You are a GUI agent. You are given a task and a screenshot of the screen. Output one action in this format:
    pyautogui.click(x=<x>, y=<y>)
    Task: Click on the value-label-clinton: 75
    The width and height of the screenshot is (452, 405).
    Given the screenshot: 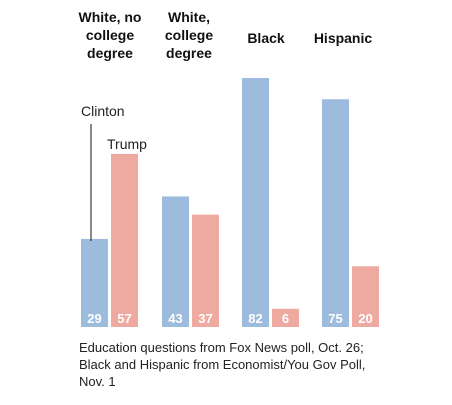 What is the action you would take?
    pyautogui.click(x=335, y=318)
    